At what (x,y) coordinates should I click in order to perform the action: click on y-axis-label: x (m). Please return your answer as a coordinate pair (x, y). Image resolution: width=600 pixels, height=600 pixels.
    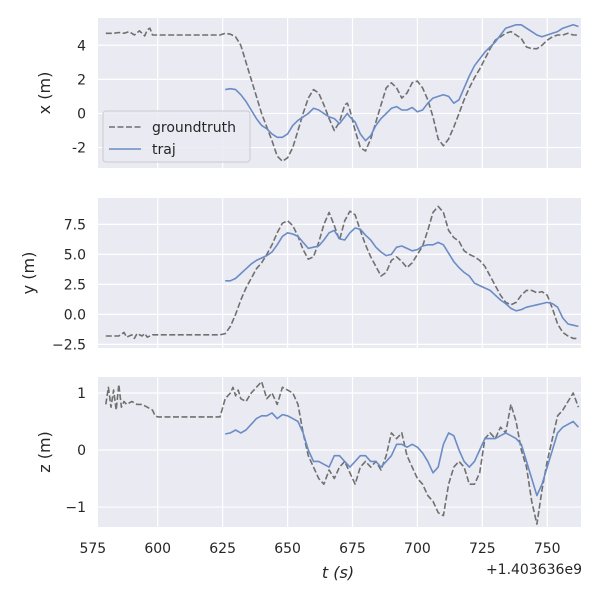
    Looking at the image, I should click on (44, 93).